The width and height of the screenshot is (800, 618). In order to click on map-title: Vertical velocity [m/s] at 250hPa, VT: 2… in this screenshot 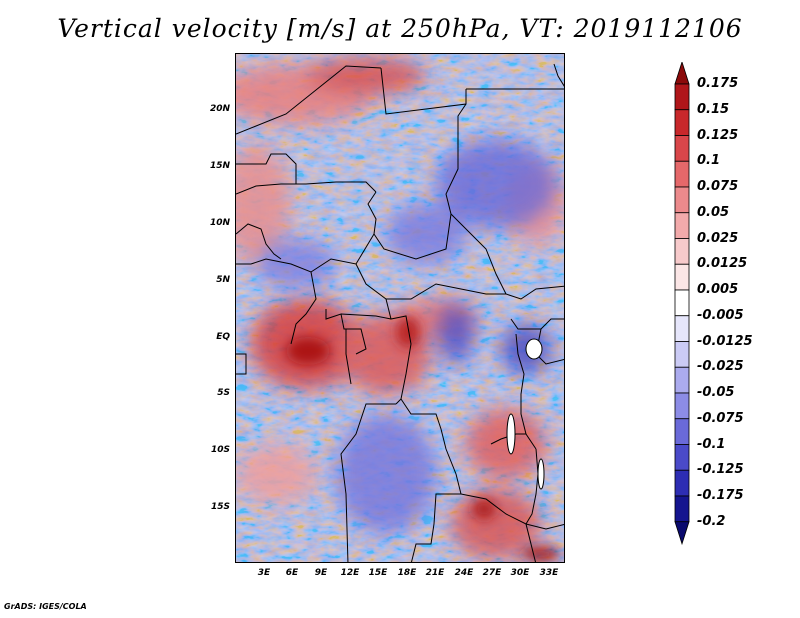, I will do `click(400, 28)`.